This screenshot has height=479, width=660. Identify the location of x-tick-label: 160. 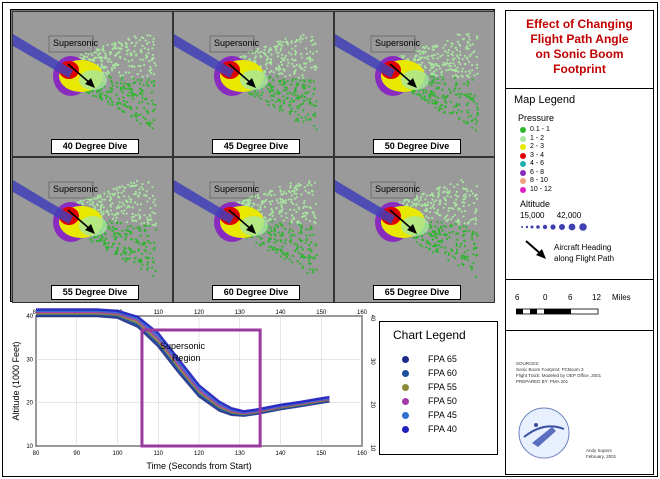
(362, 313).